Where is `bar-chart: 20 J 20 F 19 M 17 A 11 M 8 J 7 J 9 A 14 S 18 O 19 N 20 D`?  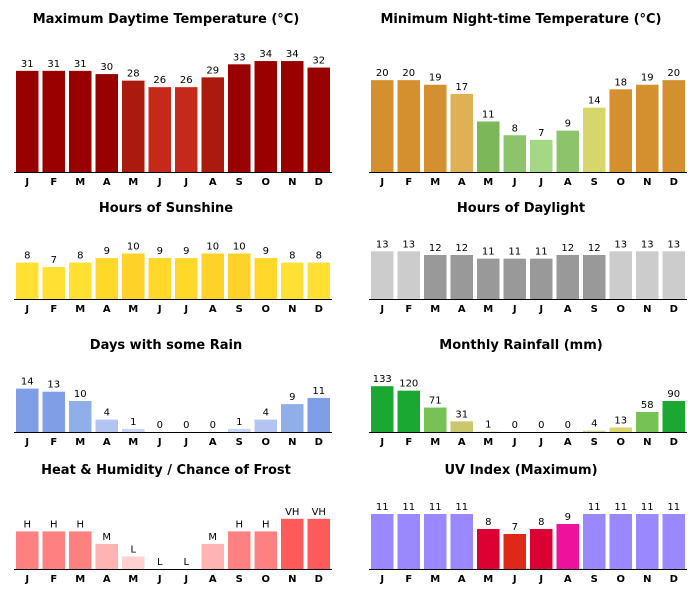 bar-chart: 20 J 20 F 19 M 17 A 11 M 8 J 7 J 9 A 14 S 18 O 19 N 20 D is located at coordinates (528, 128).